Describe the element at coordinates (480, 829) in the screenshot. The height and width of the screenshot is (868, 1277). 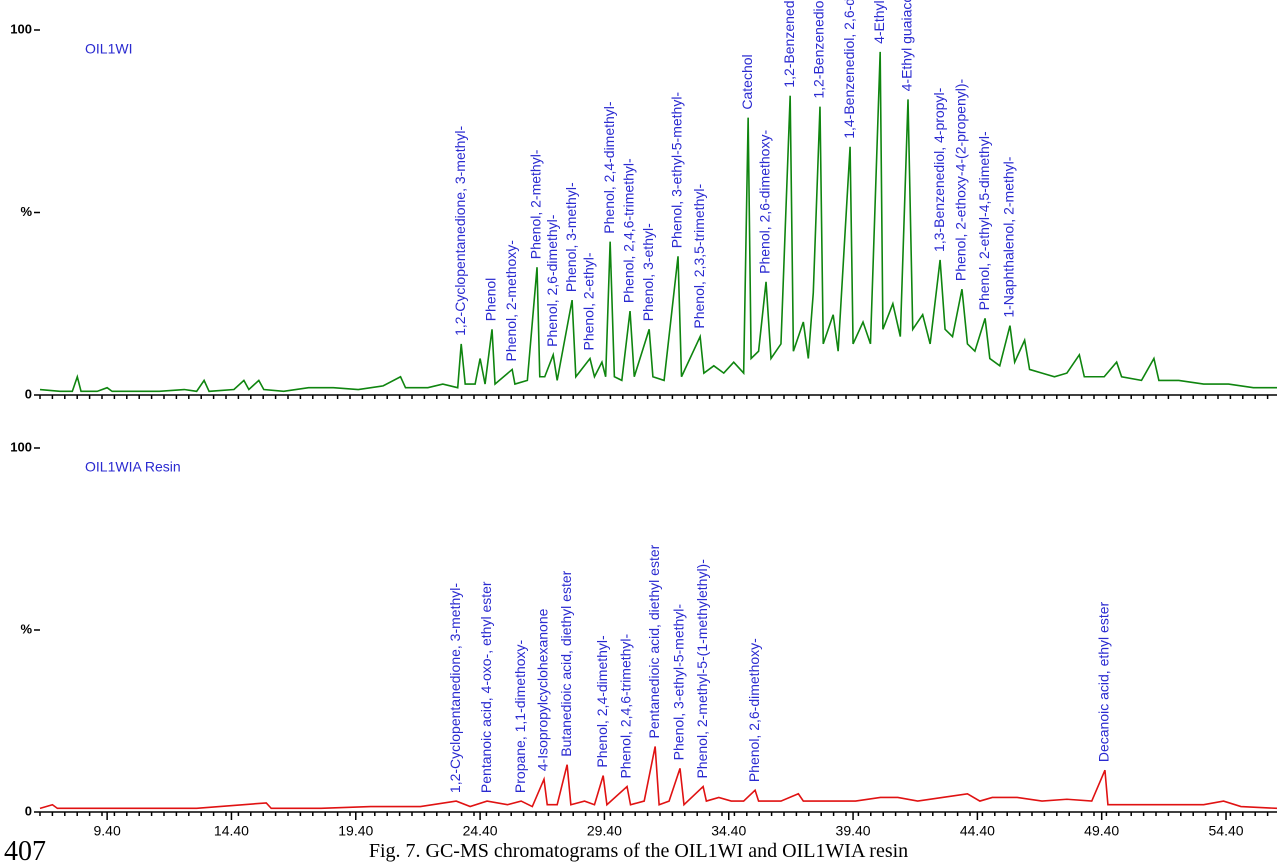
I see `x-tick-label: 24.40` at that location.